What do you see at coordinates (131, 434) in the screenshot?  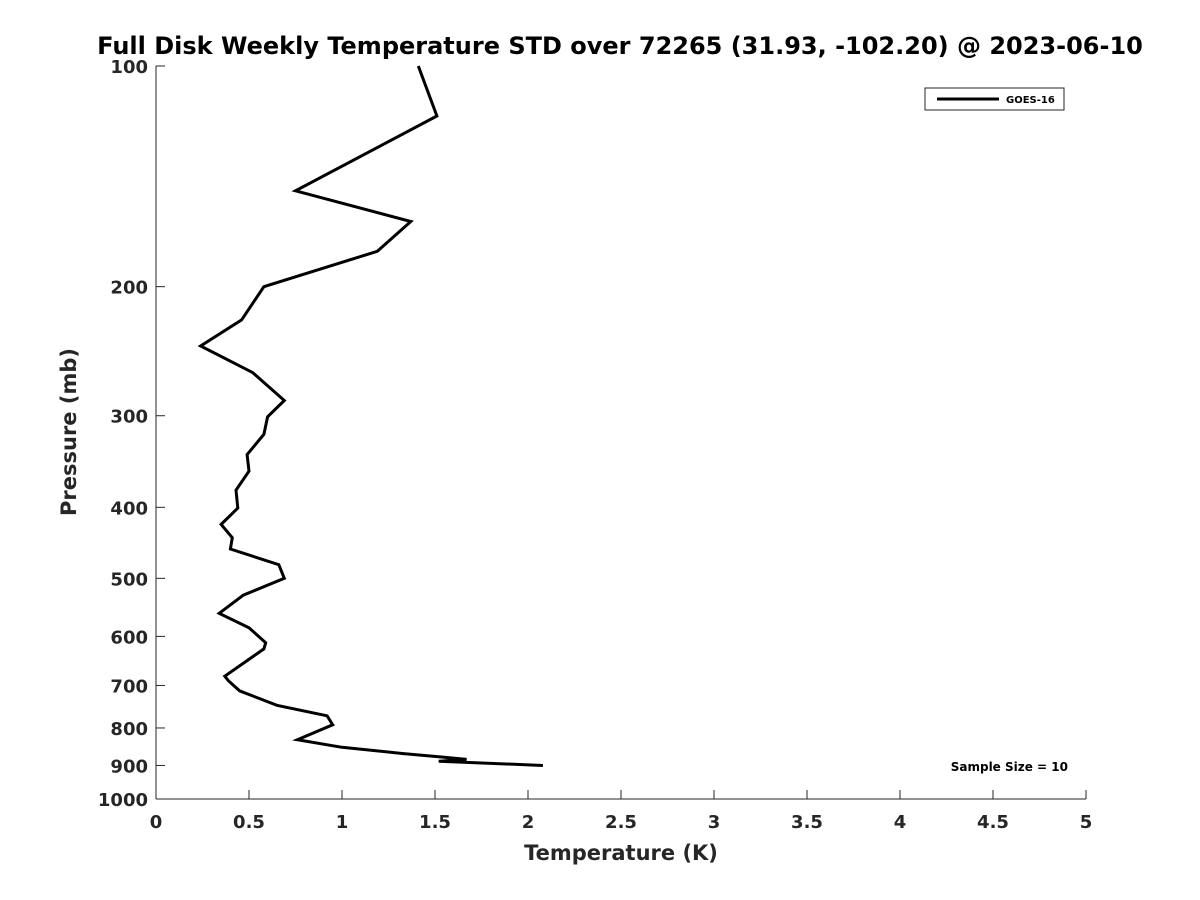 I see `y-axis-ticks: 100 200 300 400 500 600 700 800 900 1000` at bounding box center [131, 434].